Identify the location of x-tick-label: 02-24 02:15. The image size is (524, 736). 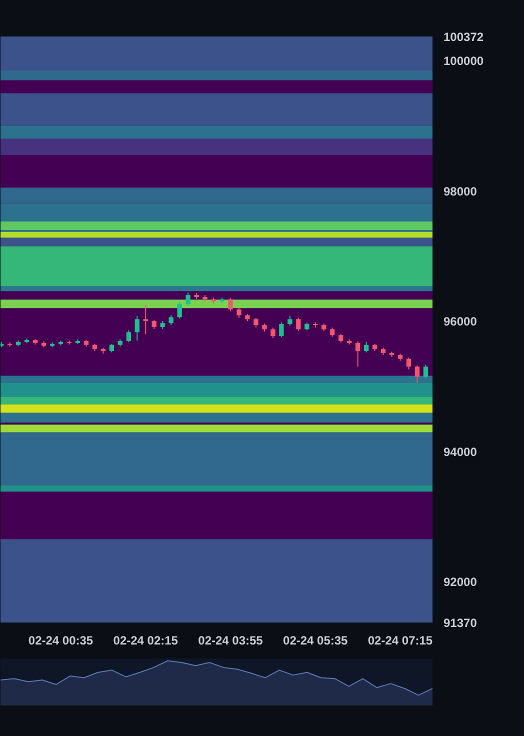
(145, 641).